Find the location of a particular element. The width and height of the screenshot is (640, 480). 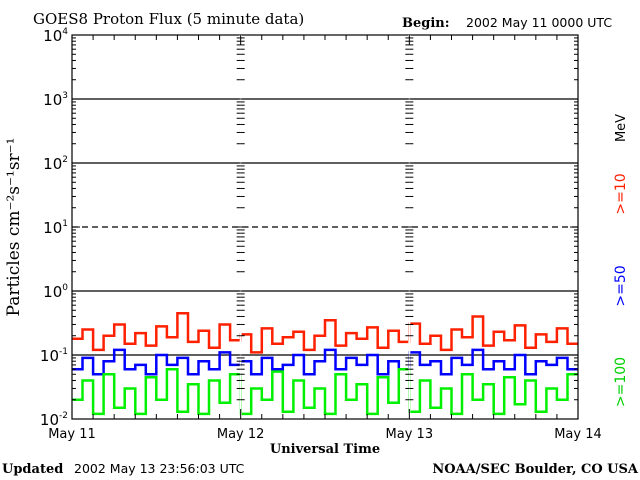

y-tick-label: 101 is located at coordinates (55, 228).